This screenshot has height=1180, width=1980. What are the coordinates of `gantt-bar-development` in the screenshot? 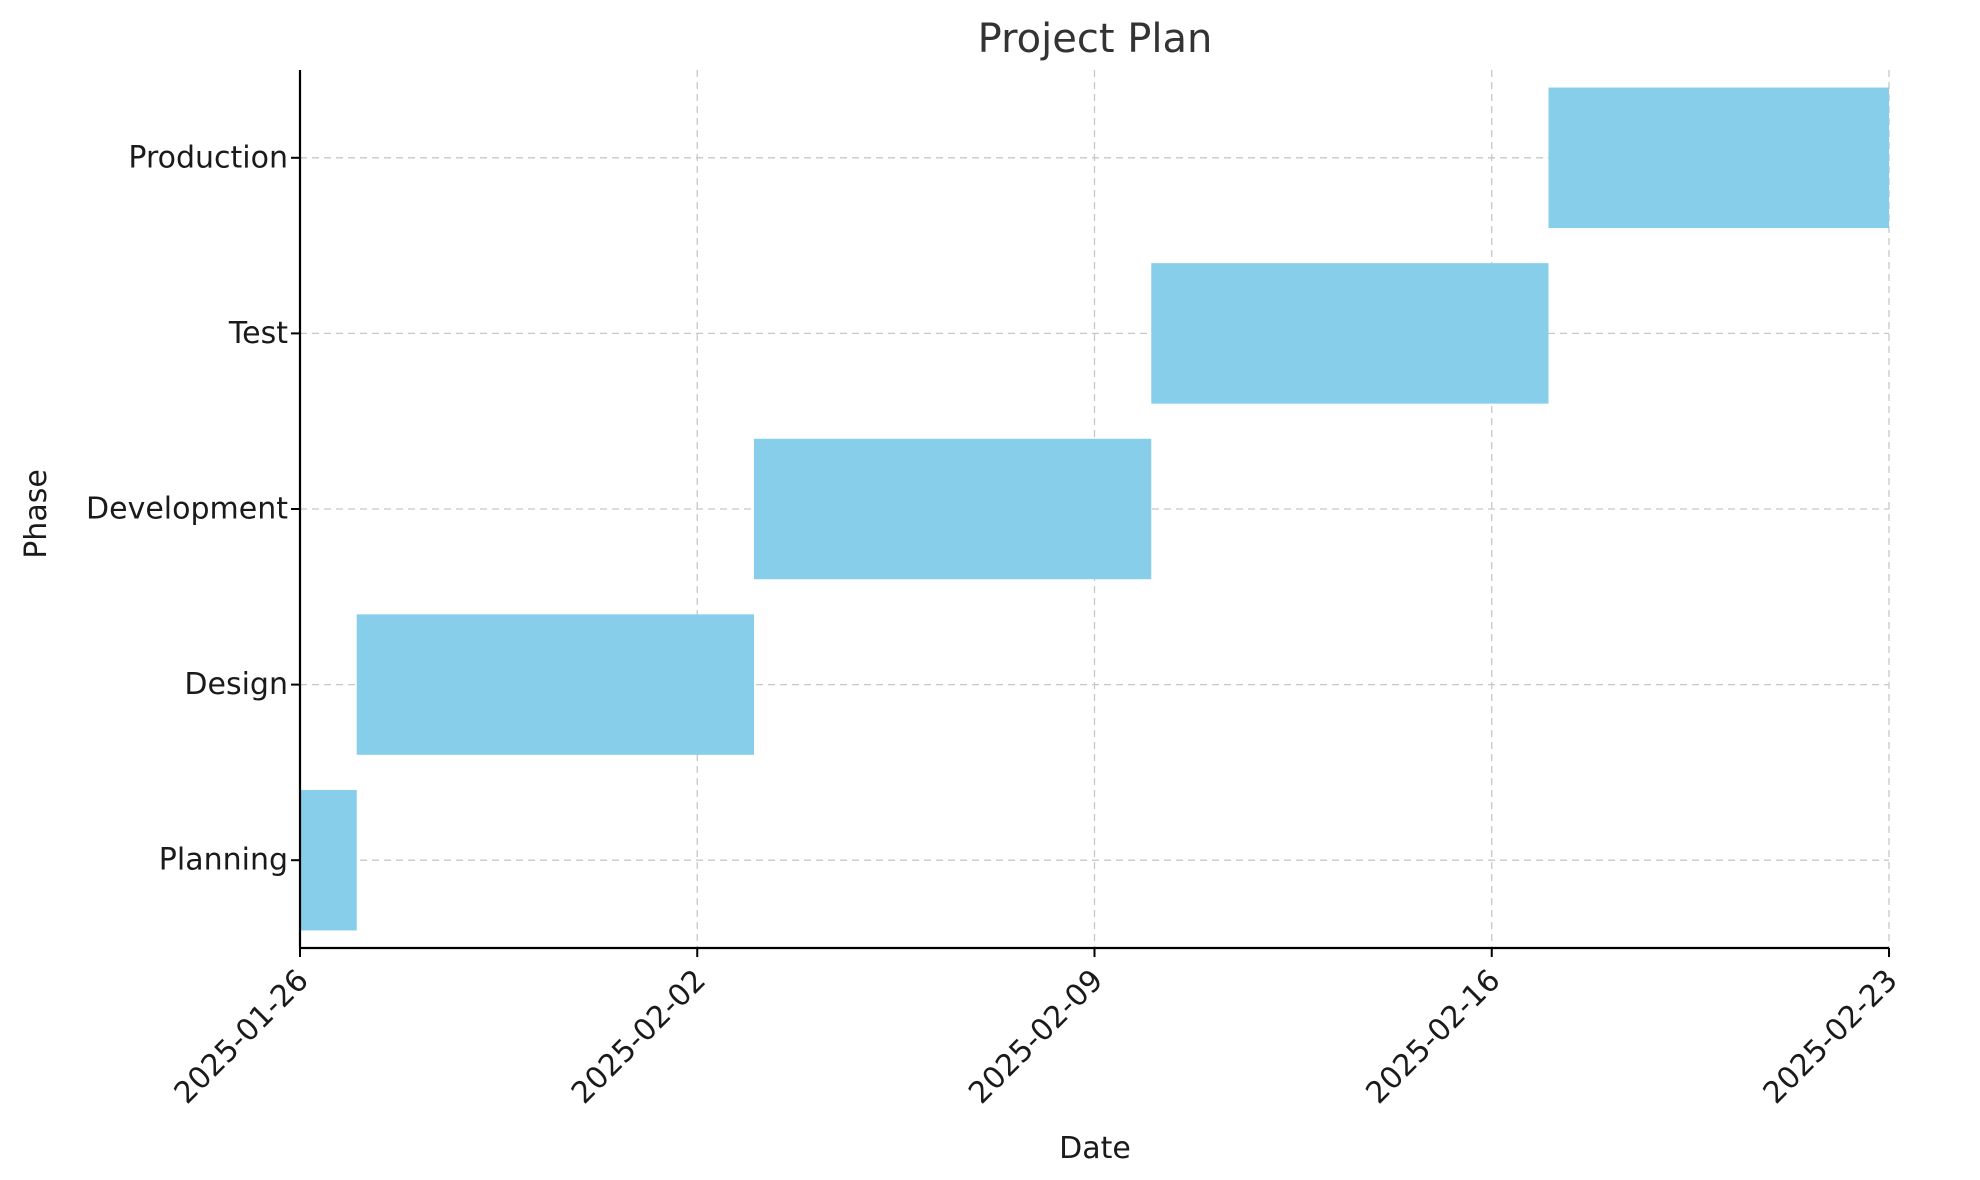 It's located at (953, 509).